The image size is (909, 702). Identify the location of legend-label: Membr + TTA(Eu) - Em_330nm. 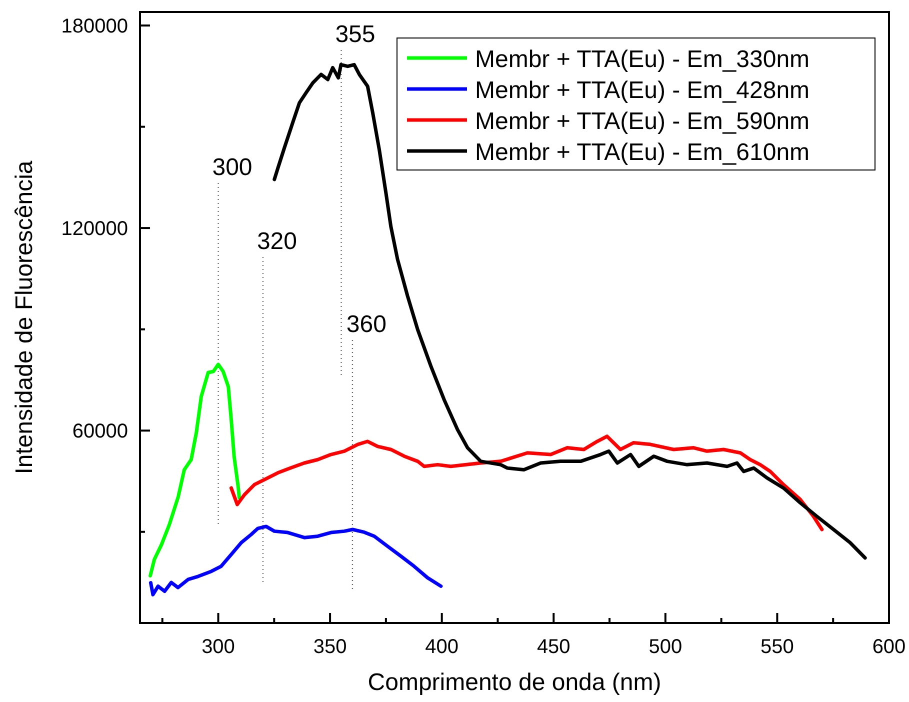
(642, 59).